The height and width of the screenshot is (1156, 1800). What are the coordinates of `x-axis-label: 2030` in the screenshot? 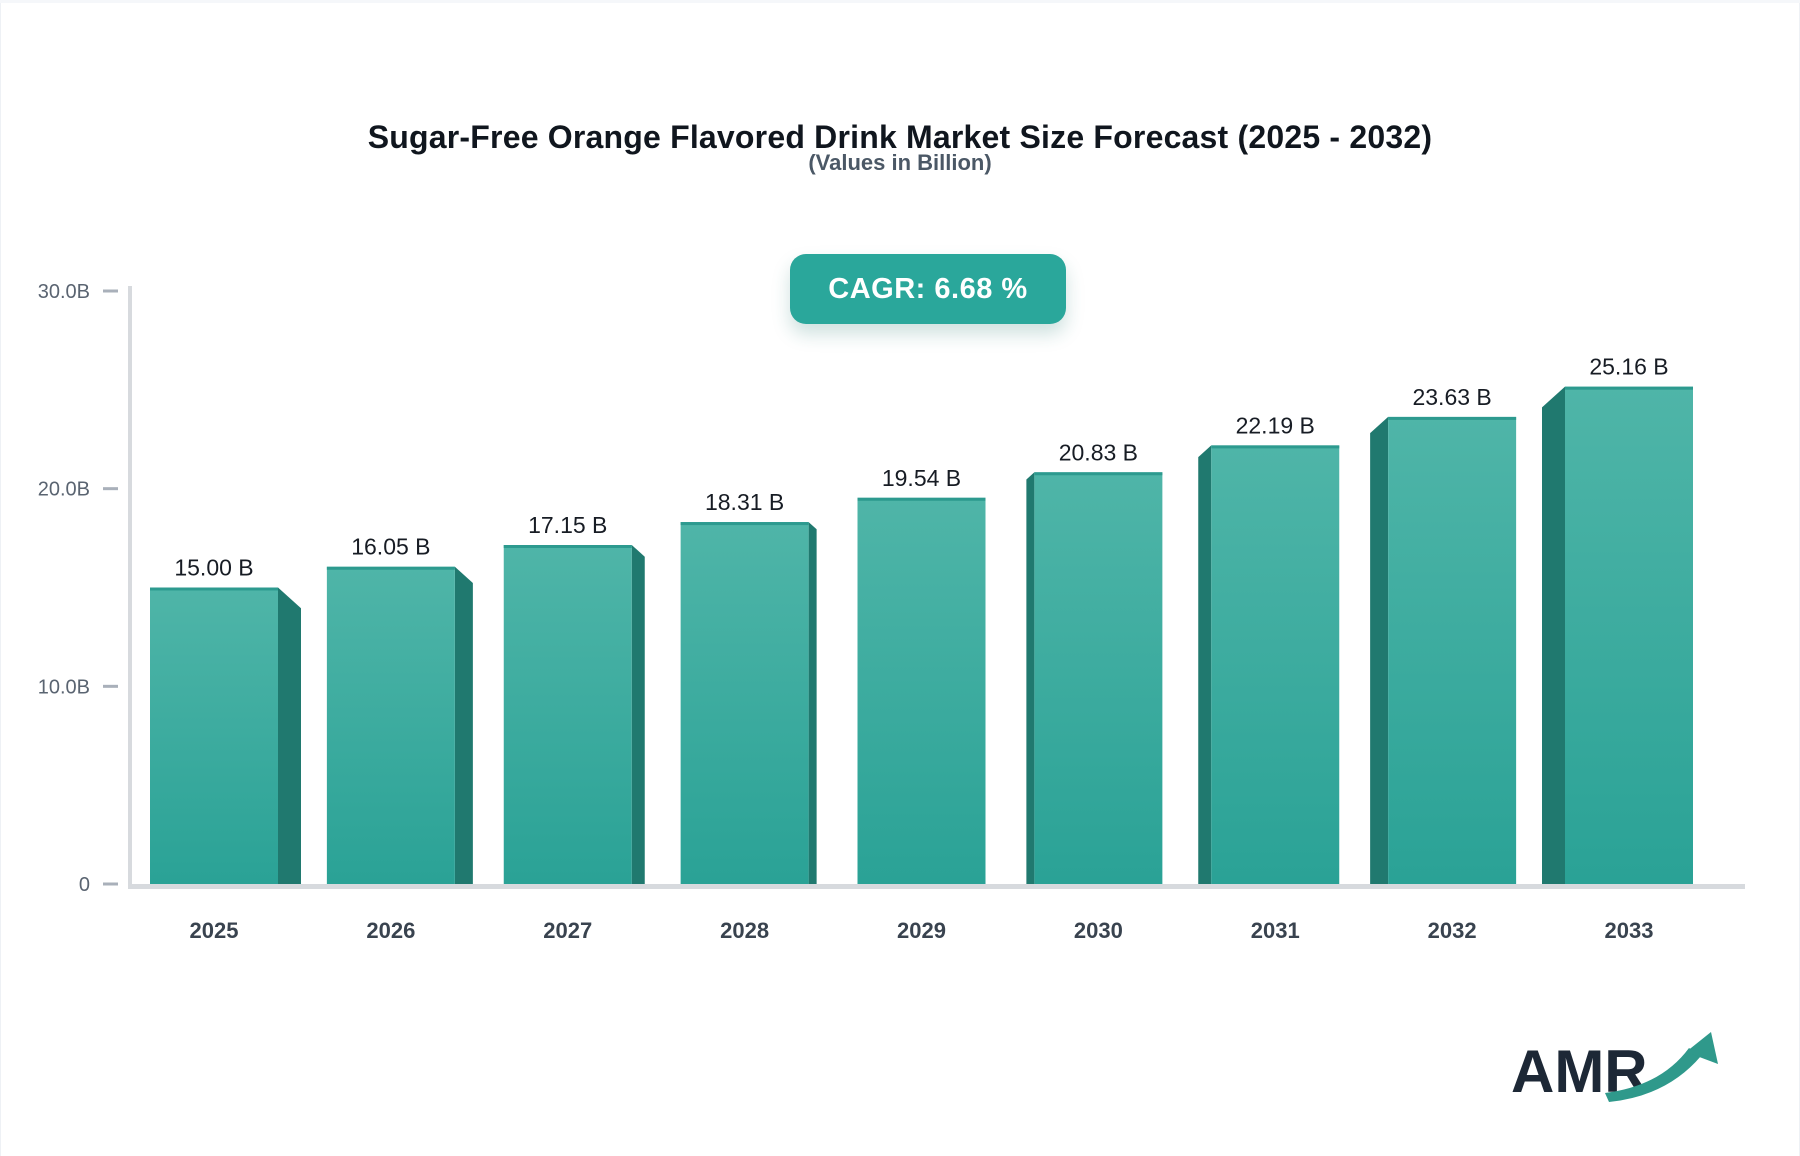 It's located at (1098, 930).